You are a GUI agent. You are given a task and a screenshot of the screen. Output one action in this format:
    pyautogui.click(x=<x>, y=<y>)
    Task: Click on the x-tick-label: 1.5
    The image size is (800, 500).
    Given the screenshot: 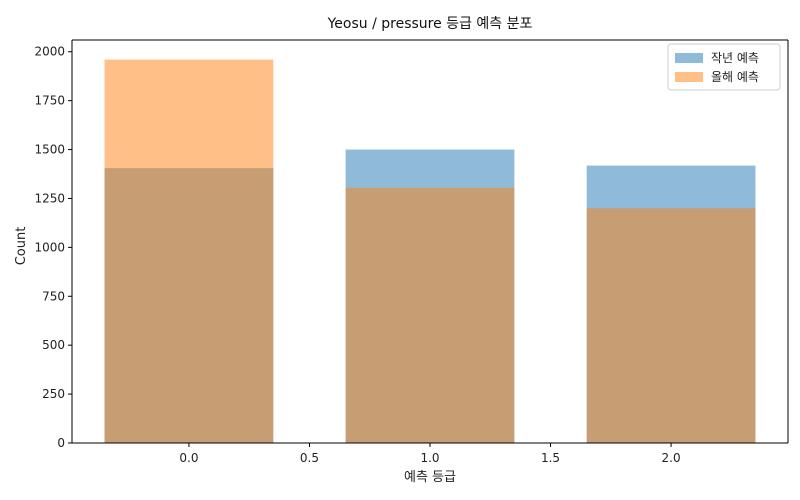 What is the action you would take?
    pyautogui.click(x=550, y=458)
    